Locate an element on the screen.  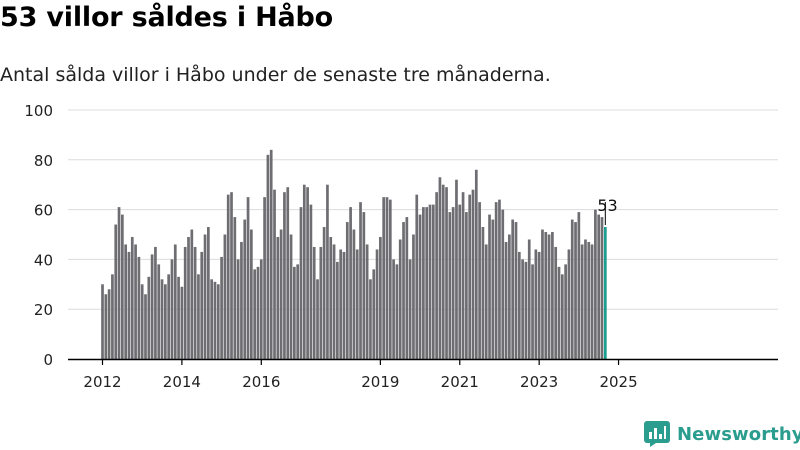
x-tick-label: 2014 is located at coordinates (182, 382).